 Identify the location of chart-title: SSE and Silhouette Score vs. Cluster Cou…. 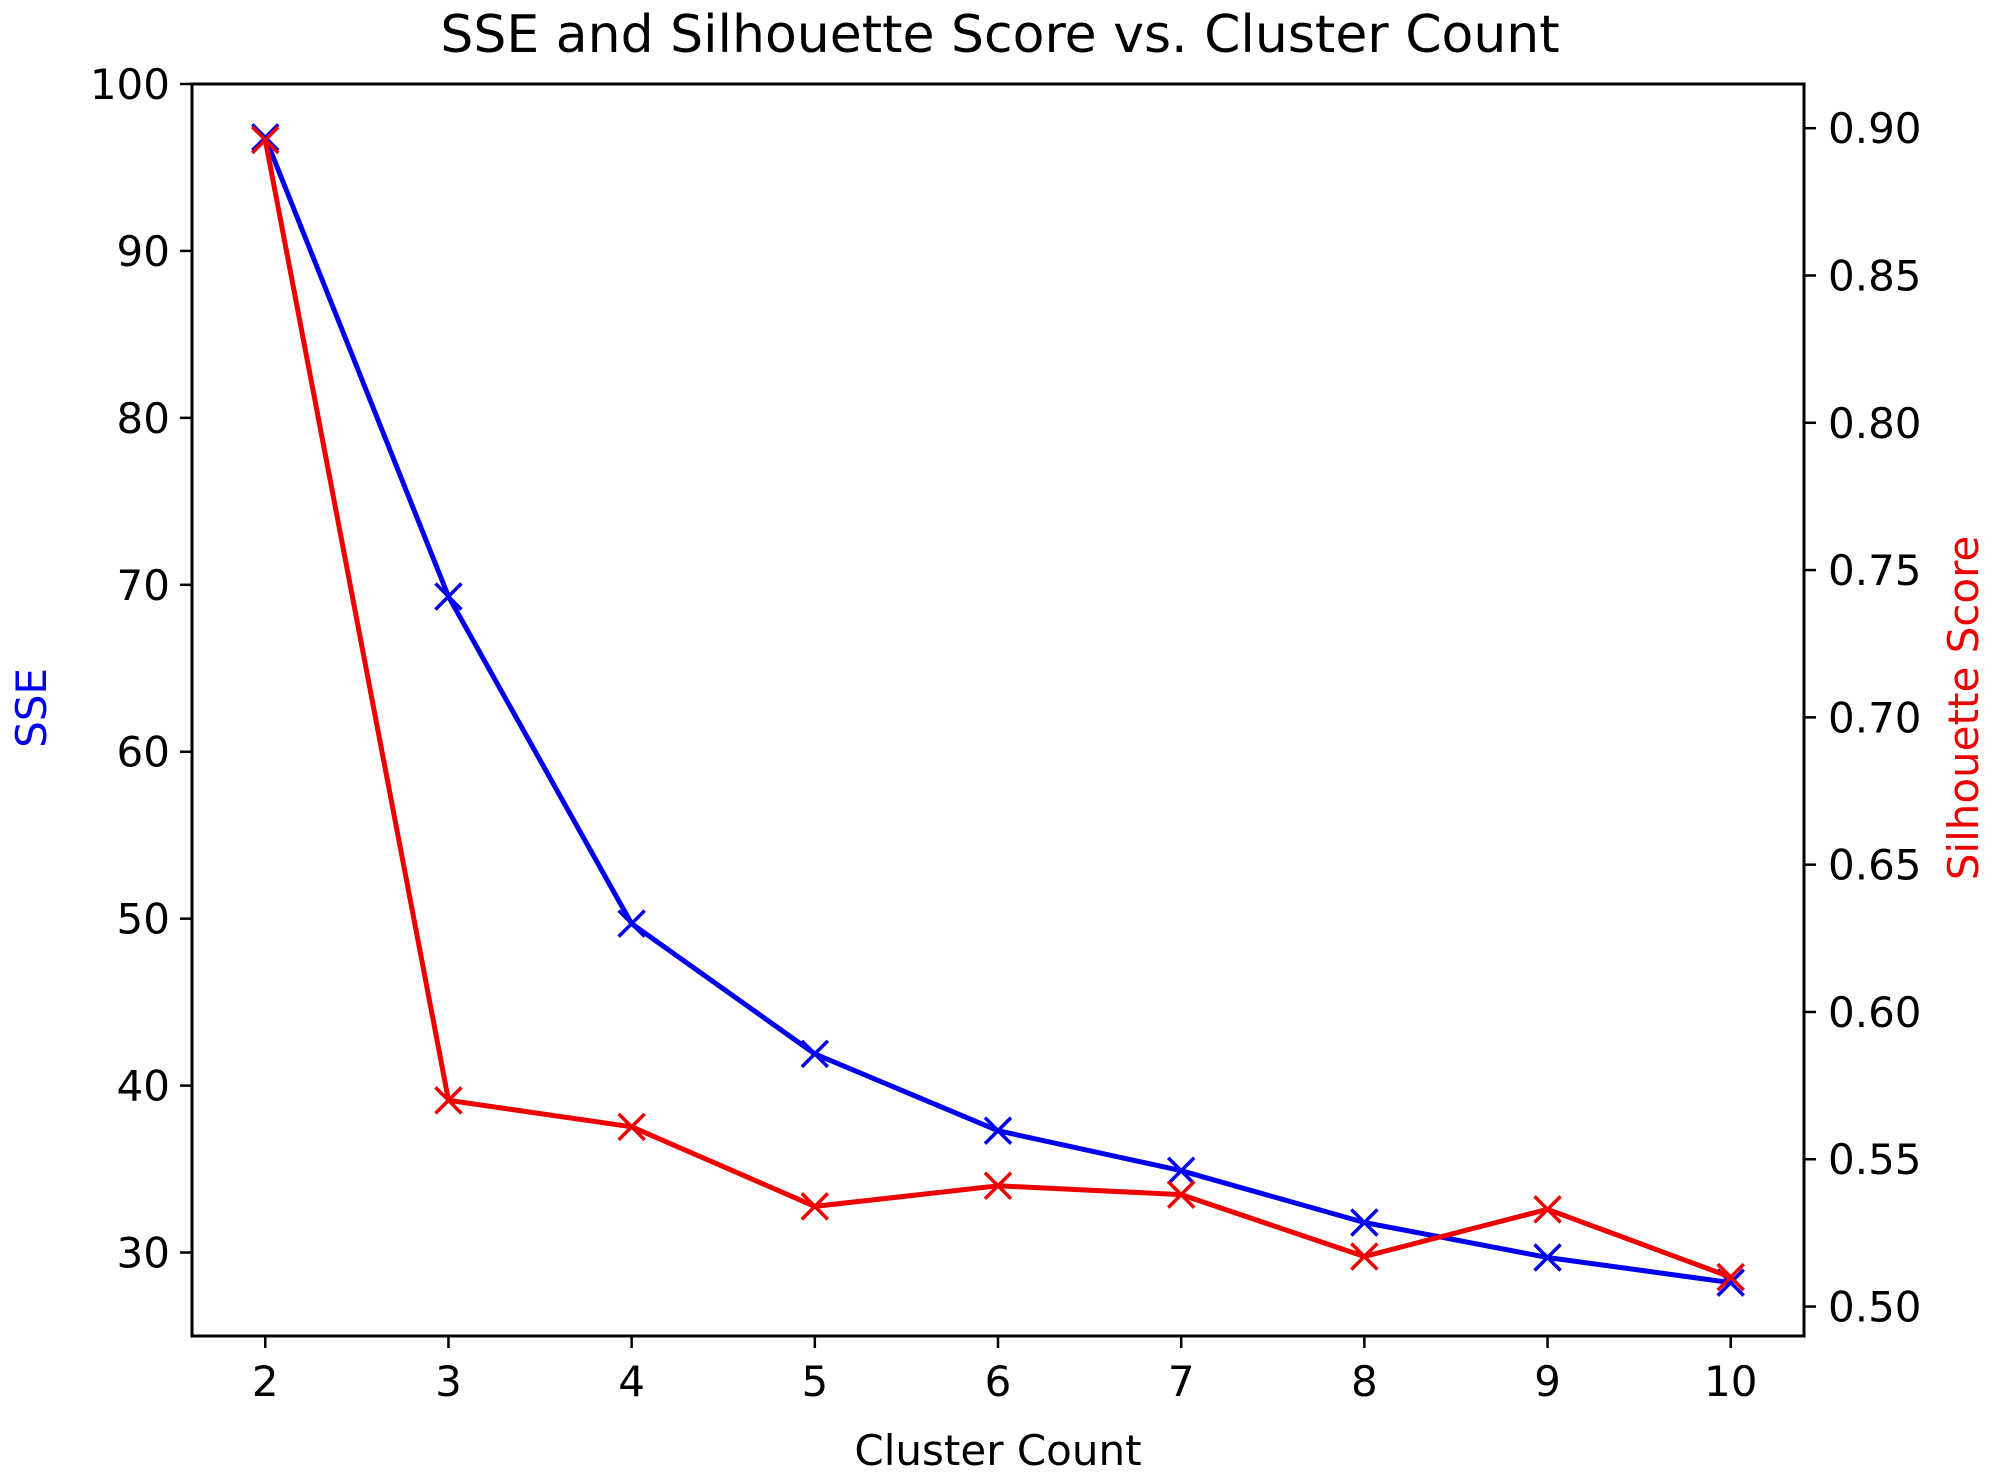
(999, 35).